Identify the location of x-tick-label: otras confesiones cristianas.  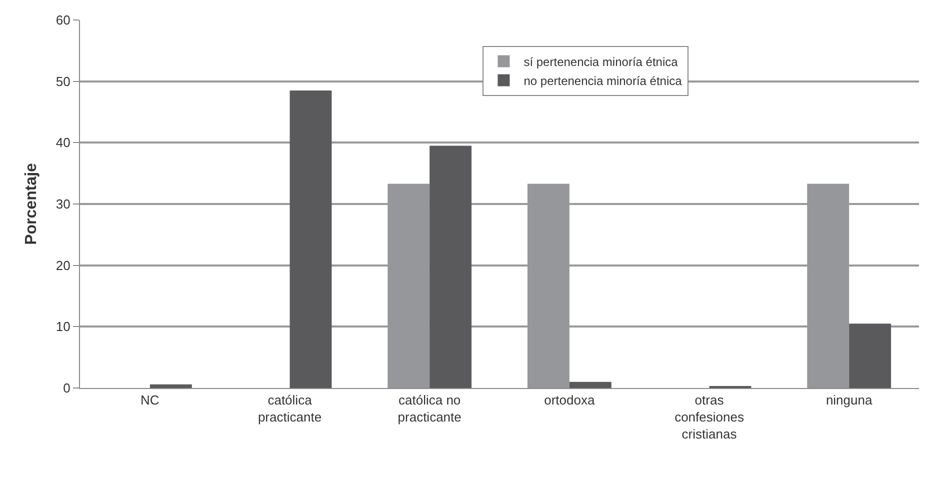
(709, 417).